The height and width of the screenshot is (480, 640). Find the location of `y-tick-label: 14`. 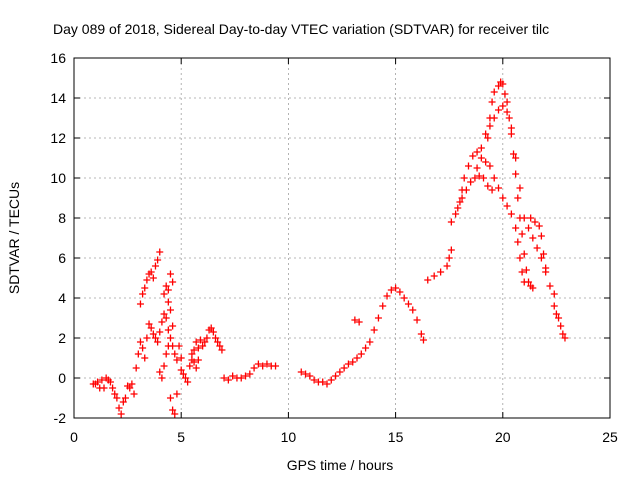

y-tick-label: 14 is located at coordinates (58, 98).